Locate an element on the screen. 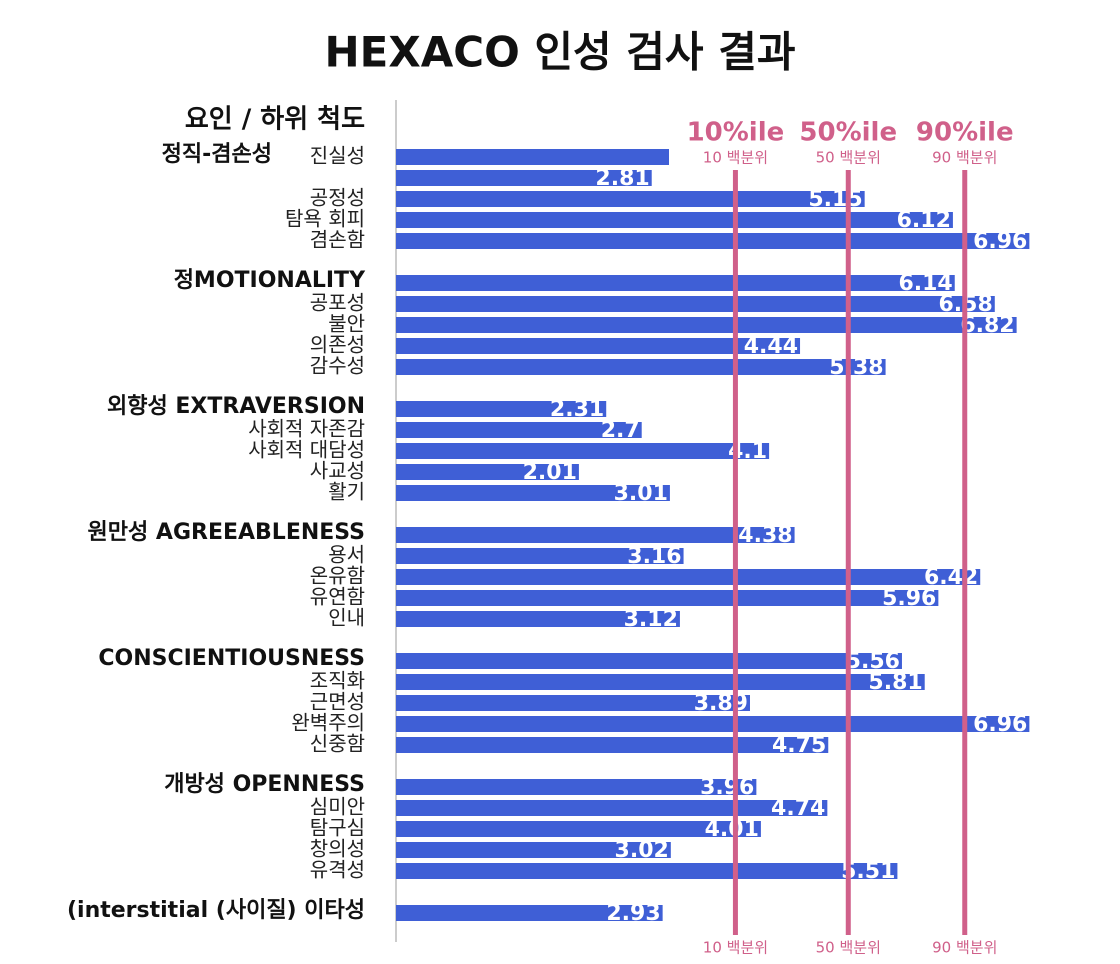  value-label: 3.16 is located at coordinates (654, 556).